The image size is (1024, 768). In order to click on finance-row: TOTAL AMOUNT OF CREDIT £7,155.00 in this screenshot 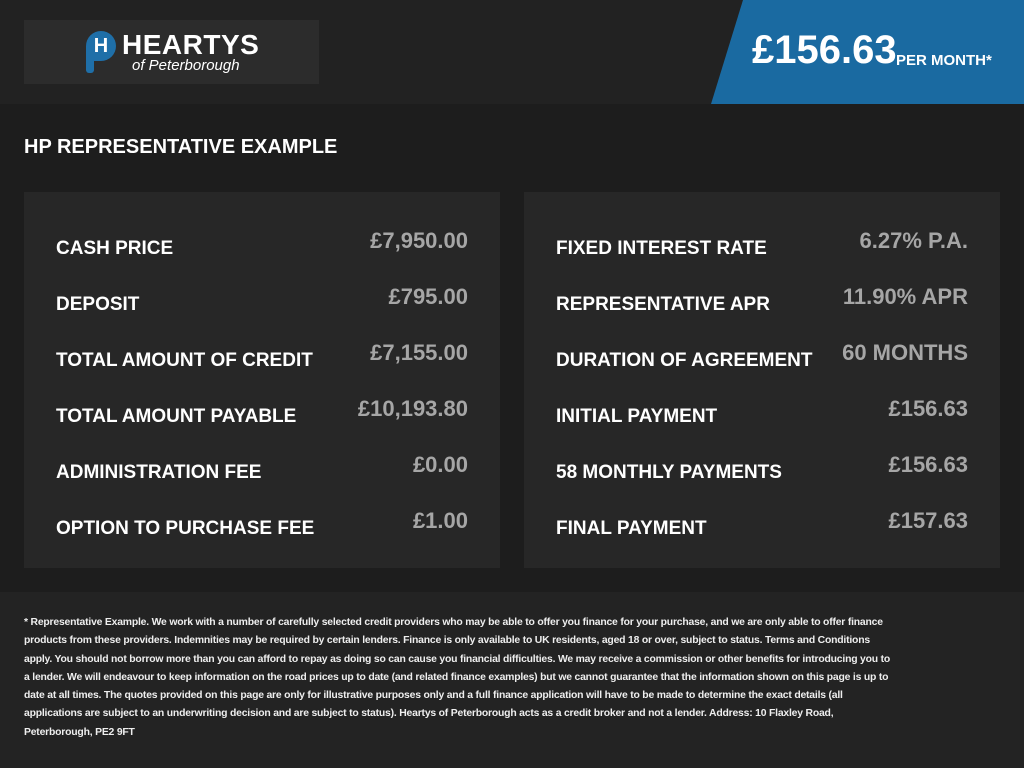, I will do `click(262, 355)`.